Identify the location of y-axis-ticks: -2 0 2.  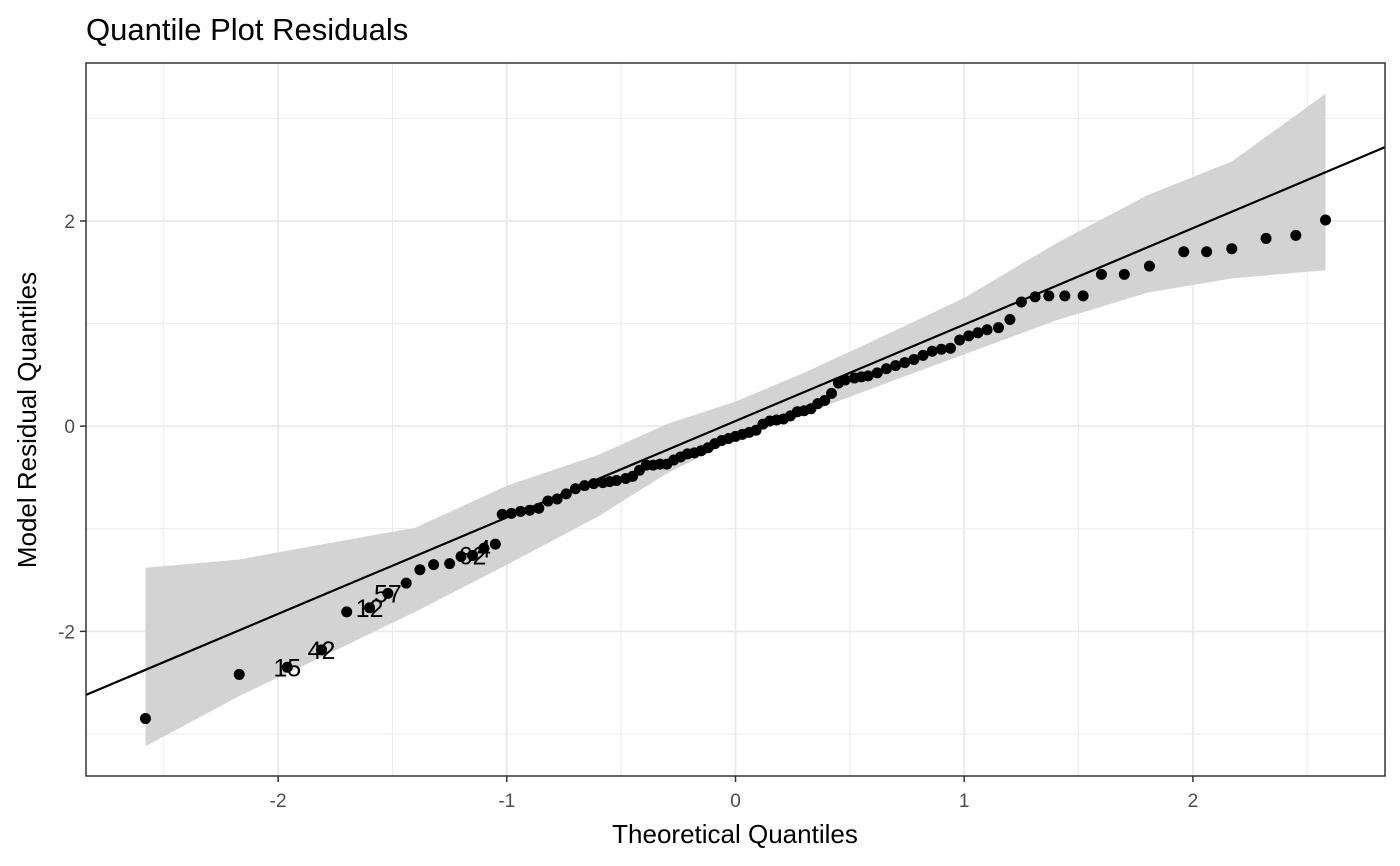
(72, 427).